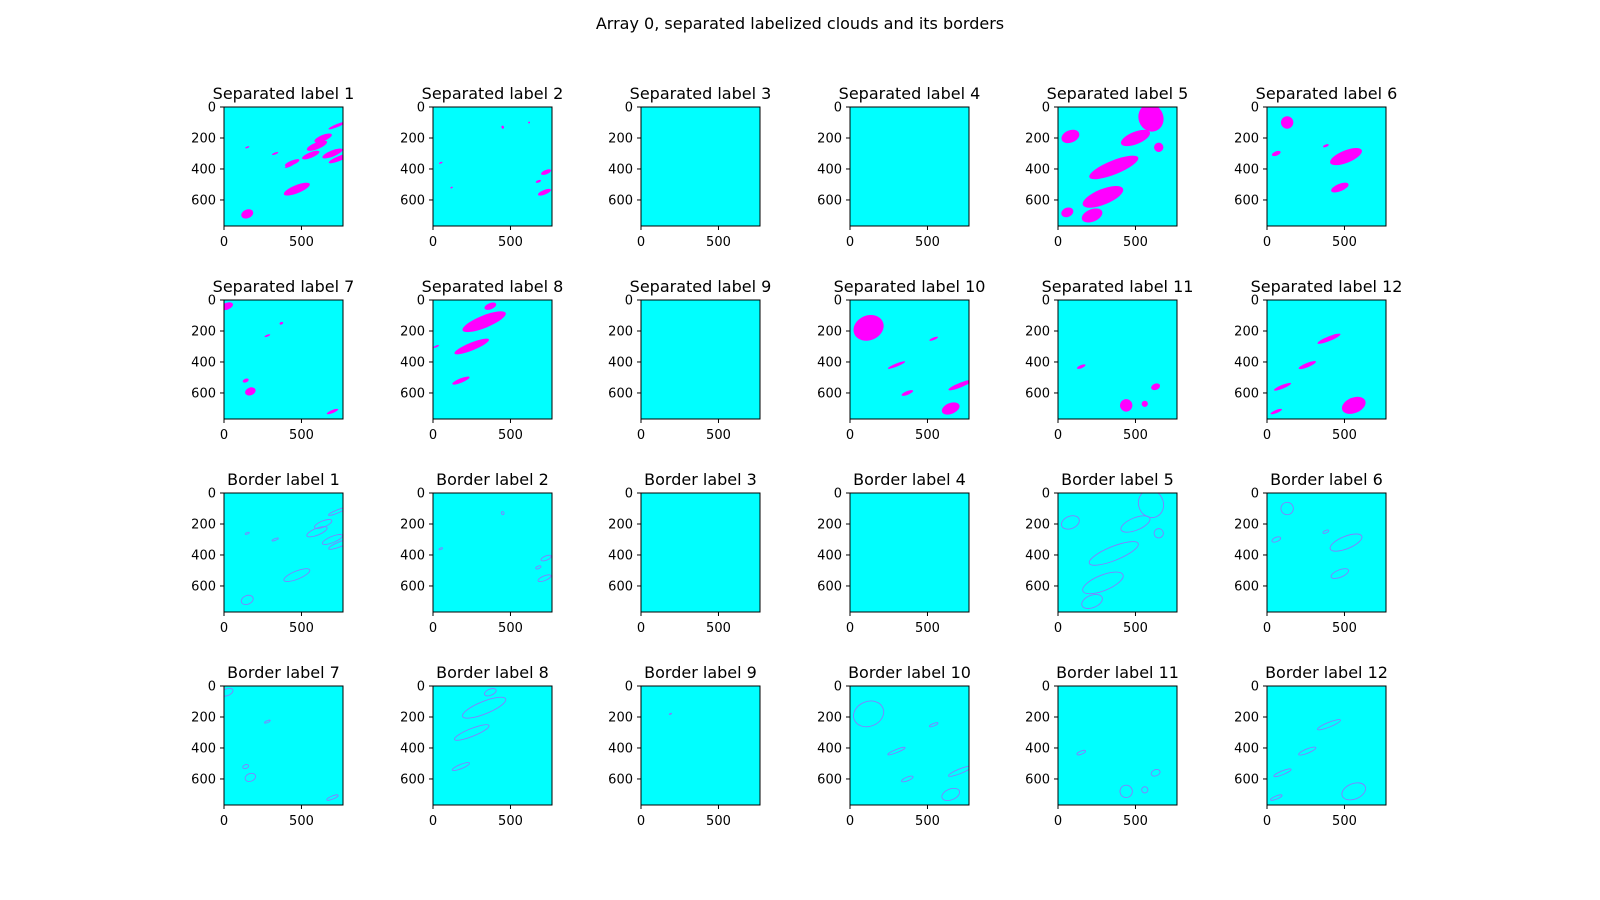 The image size is (1600, 900). What do you see at coordinates (284, 93) in the screenshot?
I see `subplot-title: Separated label 1` at bounding box center [284, 93].